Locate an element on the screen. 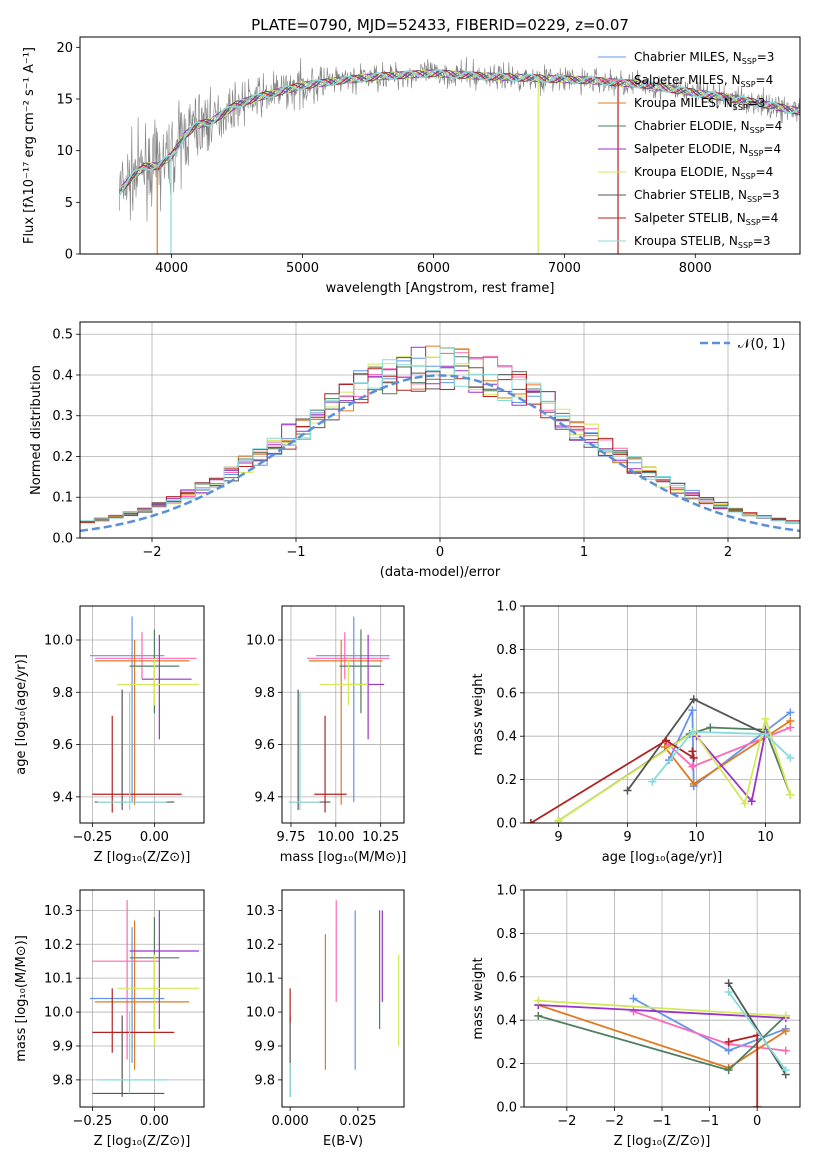 This screenshot has width=819, height=1170. weight-line-kroupa_stelib is located at coordinates (757, 1031).